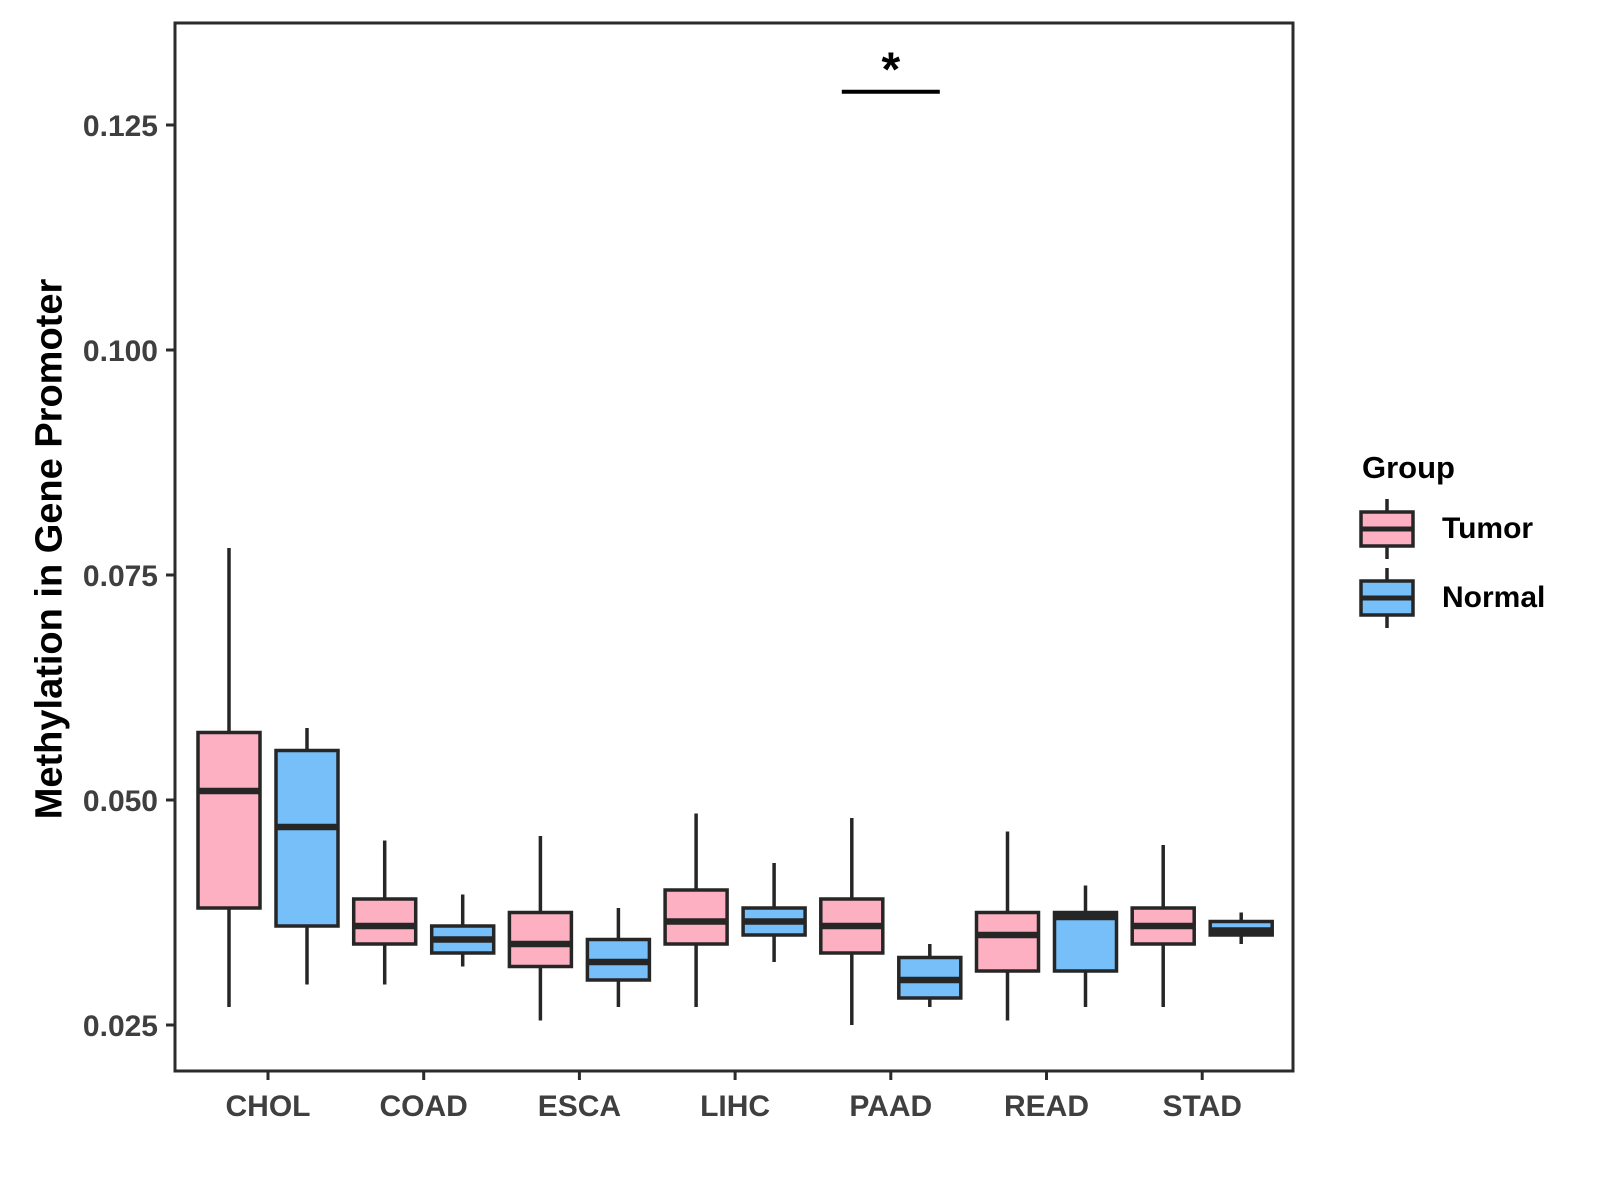  What do you see at coordinates (120, 576) in the screenshot?
I see `y-tick-label: 0.075` at bounding box center [120, 576].